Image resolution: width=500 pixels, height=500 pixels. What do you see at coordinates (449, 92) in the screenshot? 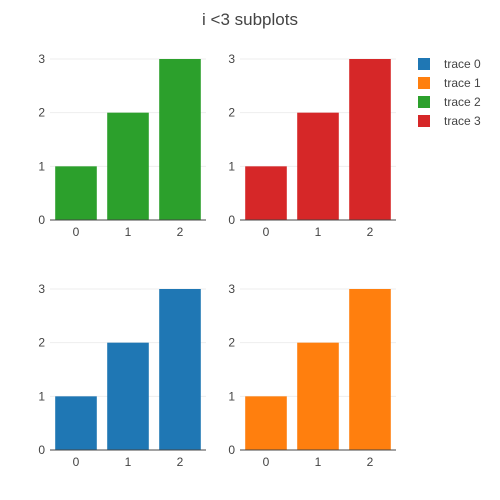
I see `legend: trace 0 trace 1 trace 2 trace 3` at bounding box center [449, 92].